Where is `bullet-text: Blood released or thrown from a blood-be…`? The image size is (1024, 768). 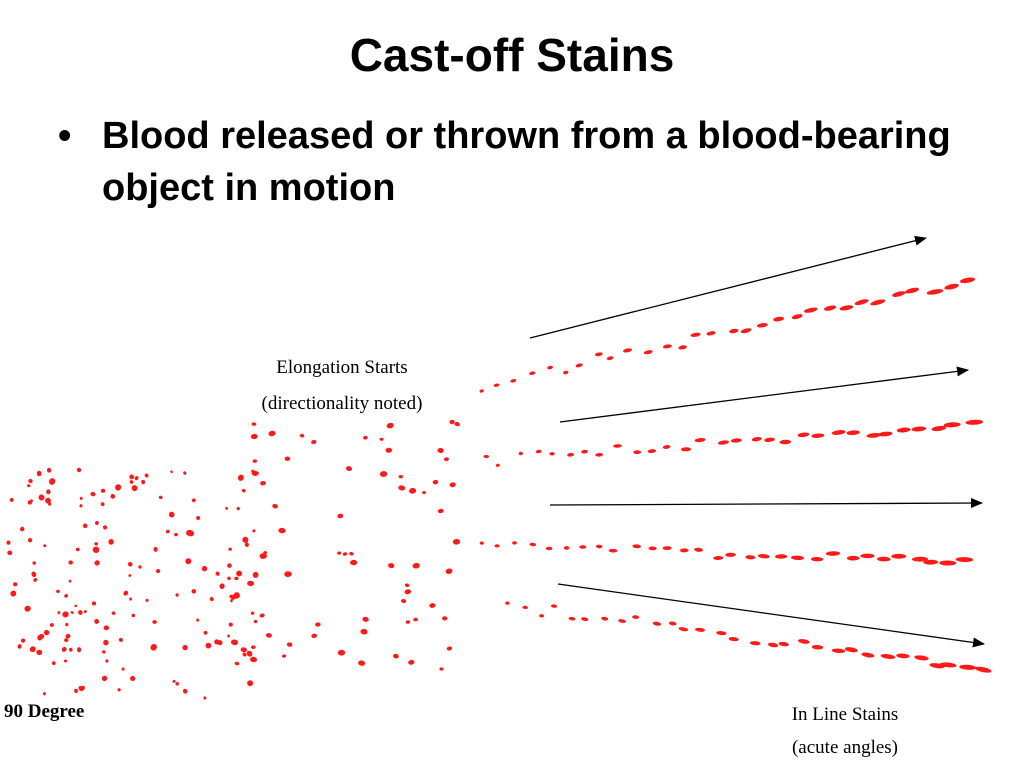 bullet-text: Blood released or thrown from a blood-be… is located at coordinates (526, 162).